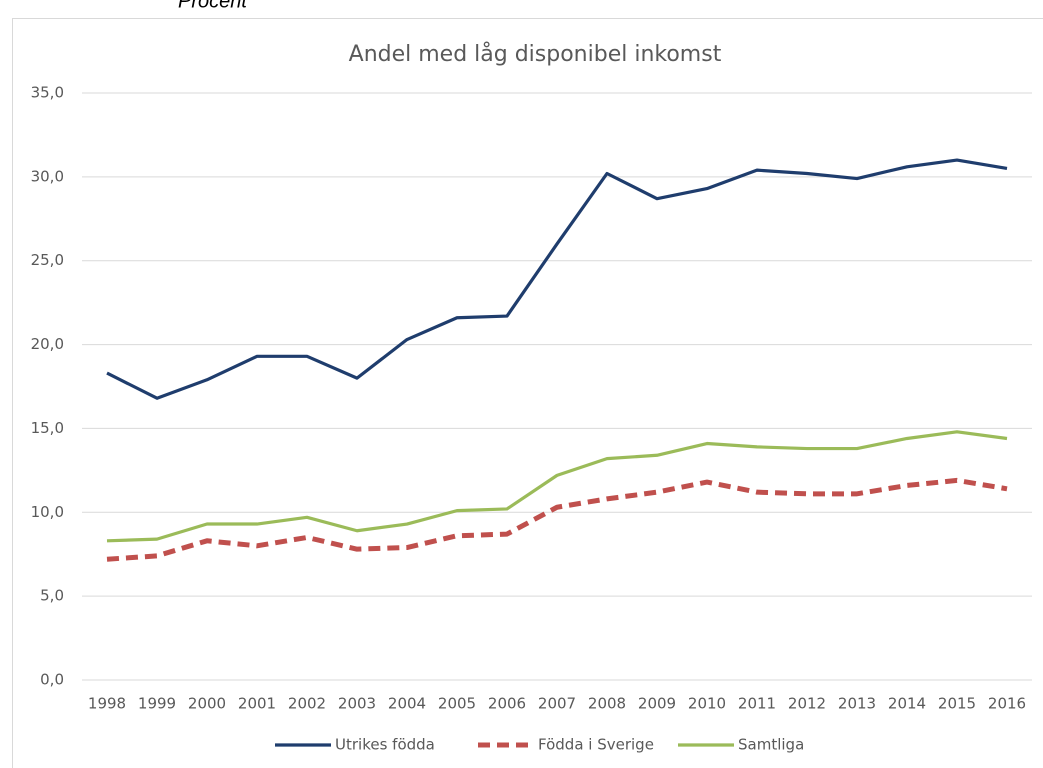  I want to click on x-tick-label: 2012, so click(807, 704).